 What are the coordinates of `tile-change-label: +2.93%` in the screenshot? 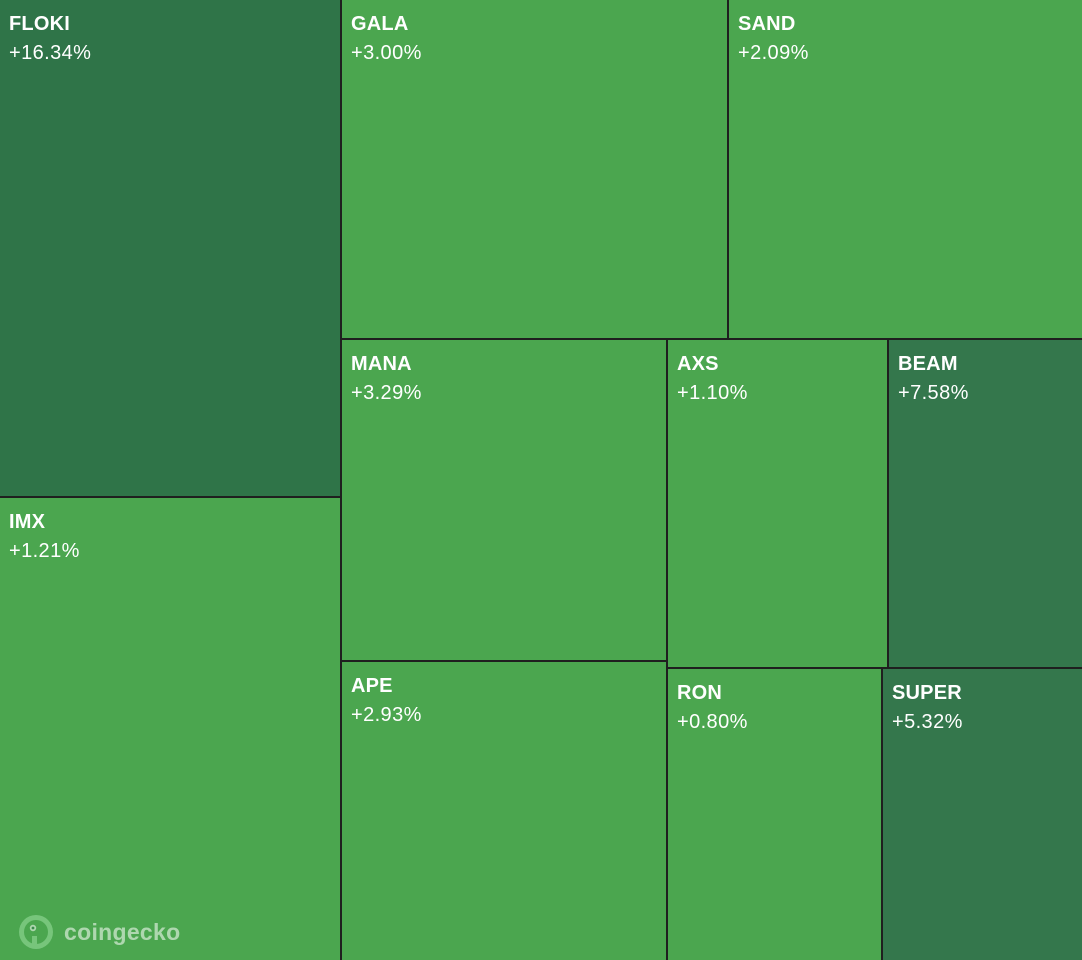 It's located at (386, 715).